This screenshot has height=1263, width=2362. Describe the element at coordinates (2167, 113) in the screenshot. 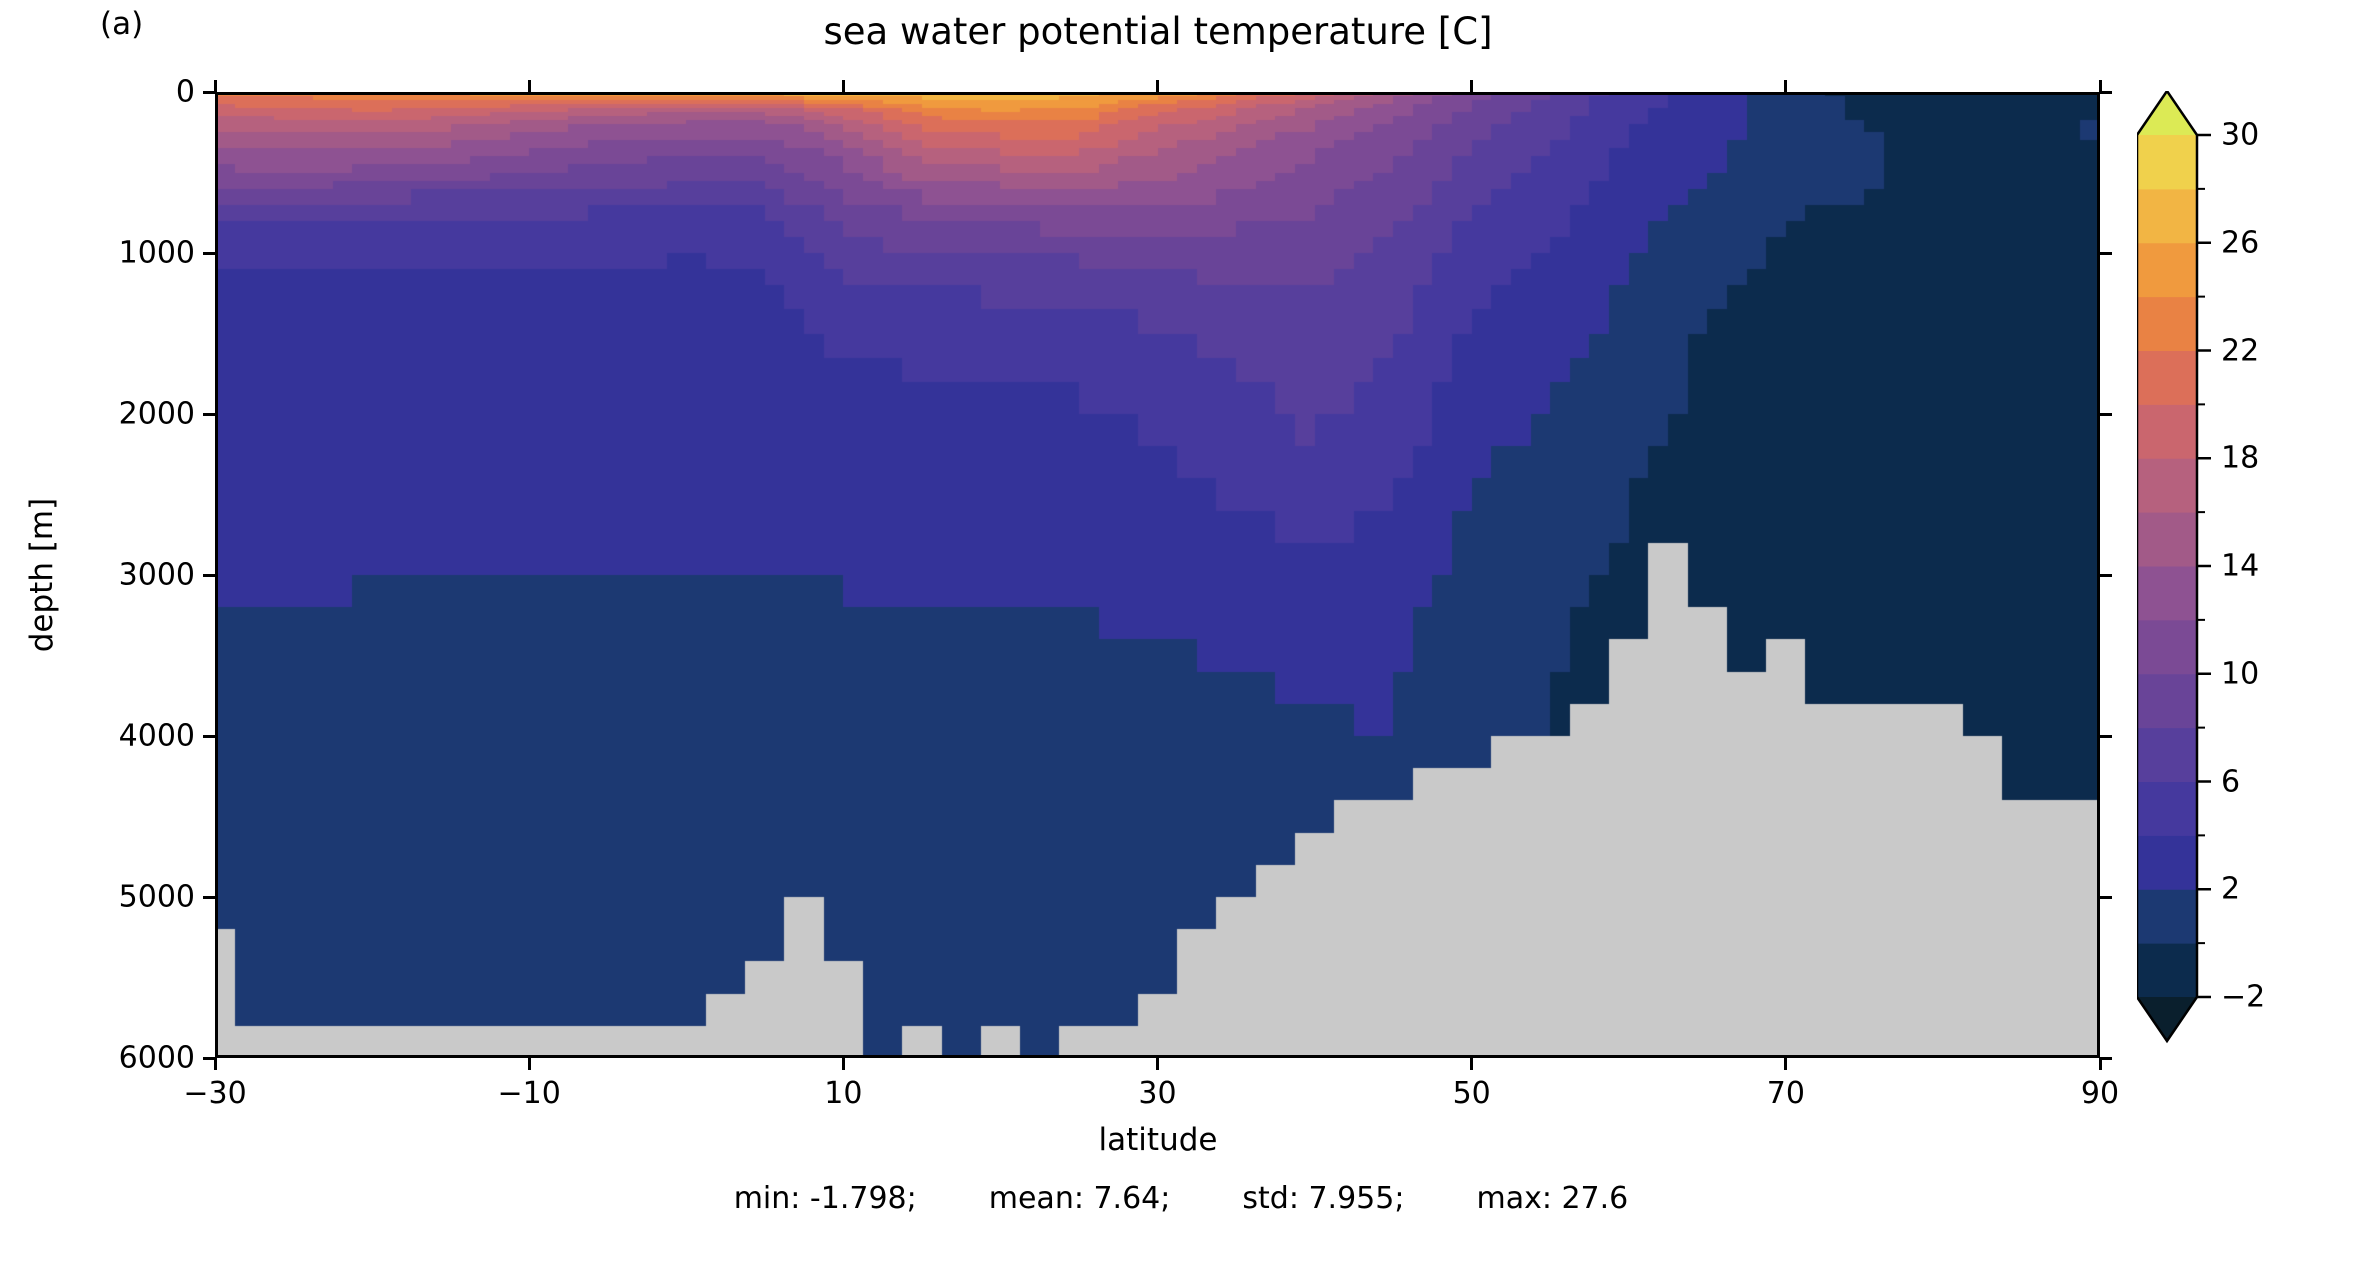

I see `colorbar-over-arrow` at that location.